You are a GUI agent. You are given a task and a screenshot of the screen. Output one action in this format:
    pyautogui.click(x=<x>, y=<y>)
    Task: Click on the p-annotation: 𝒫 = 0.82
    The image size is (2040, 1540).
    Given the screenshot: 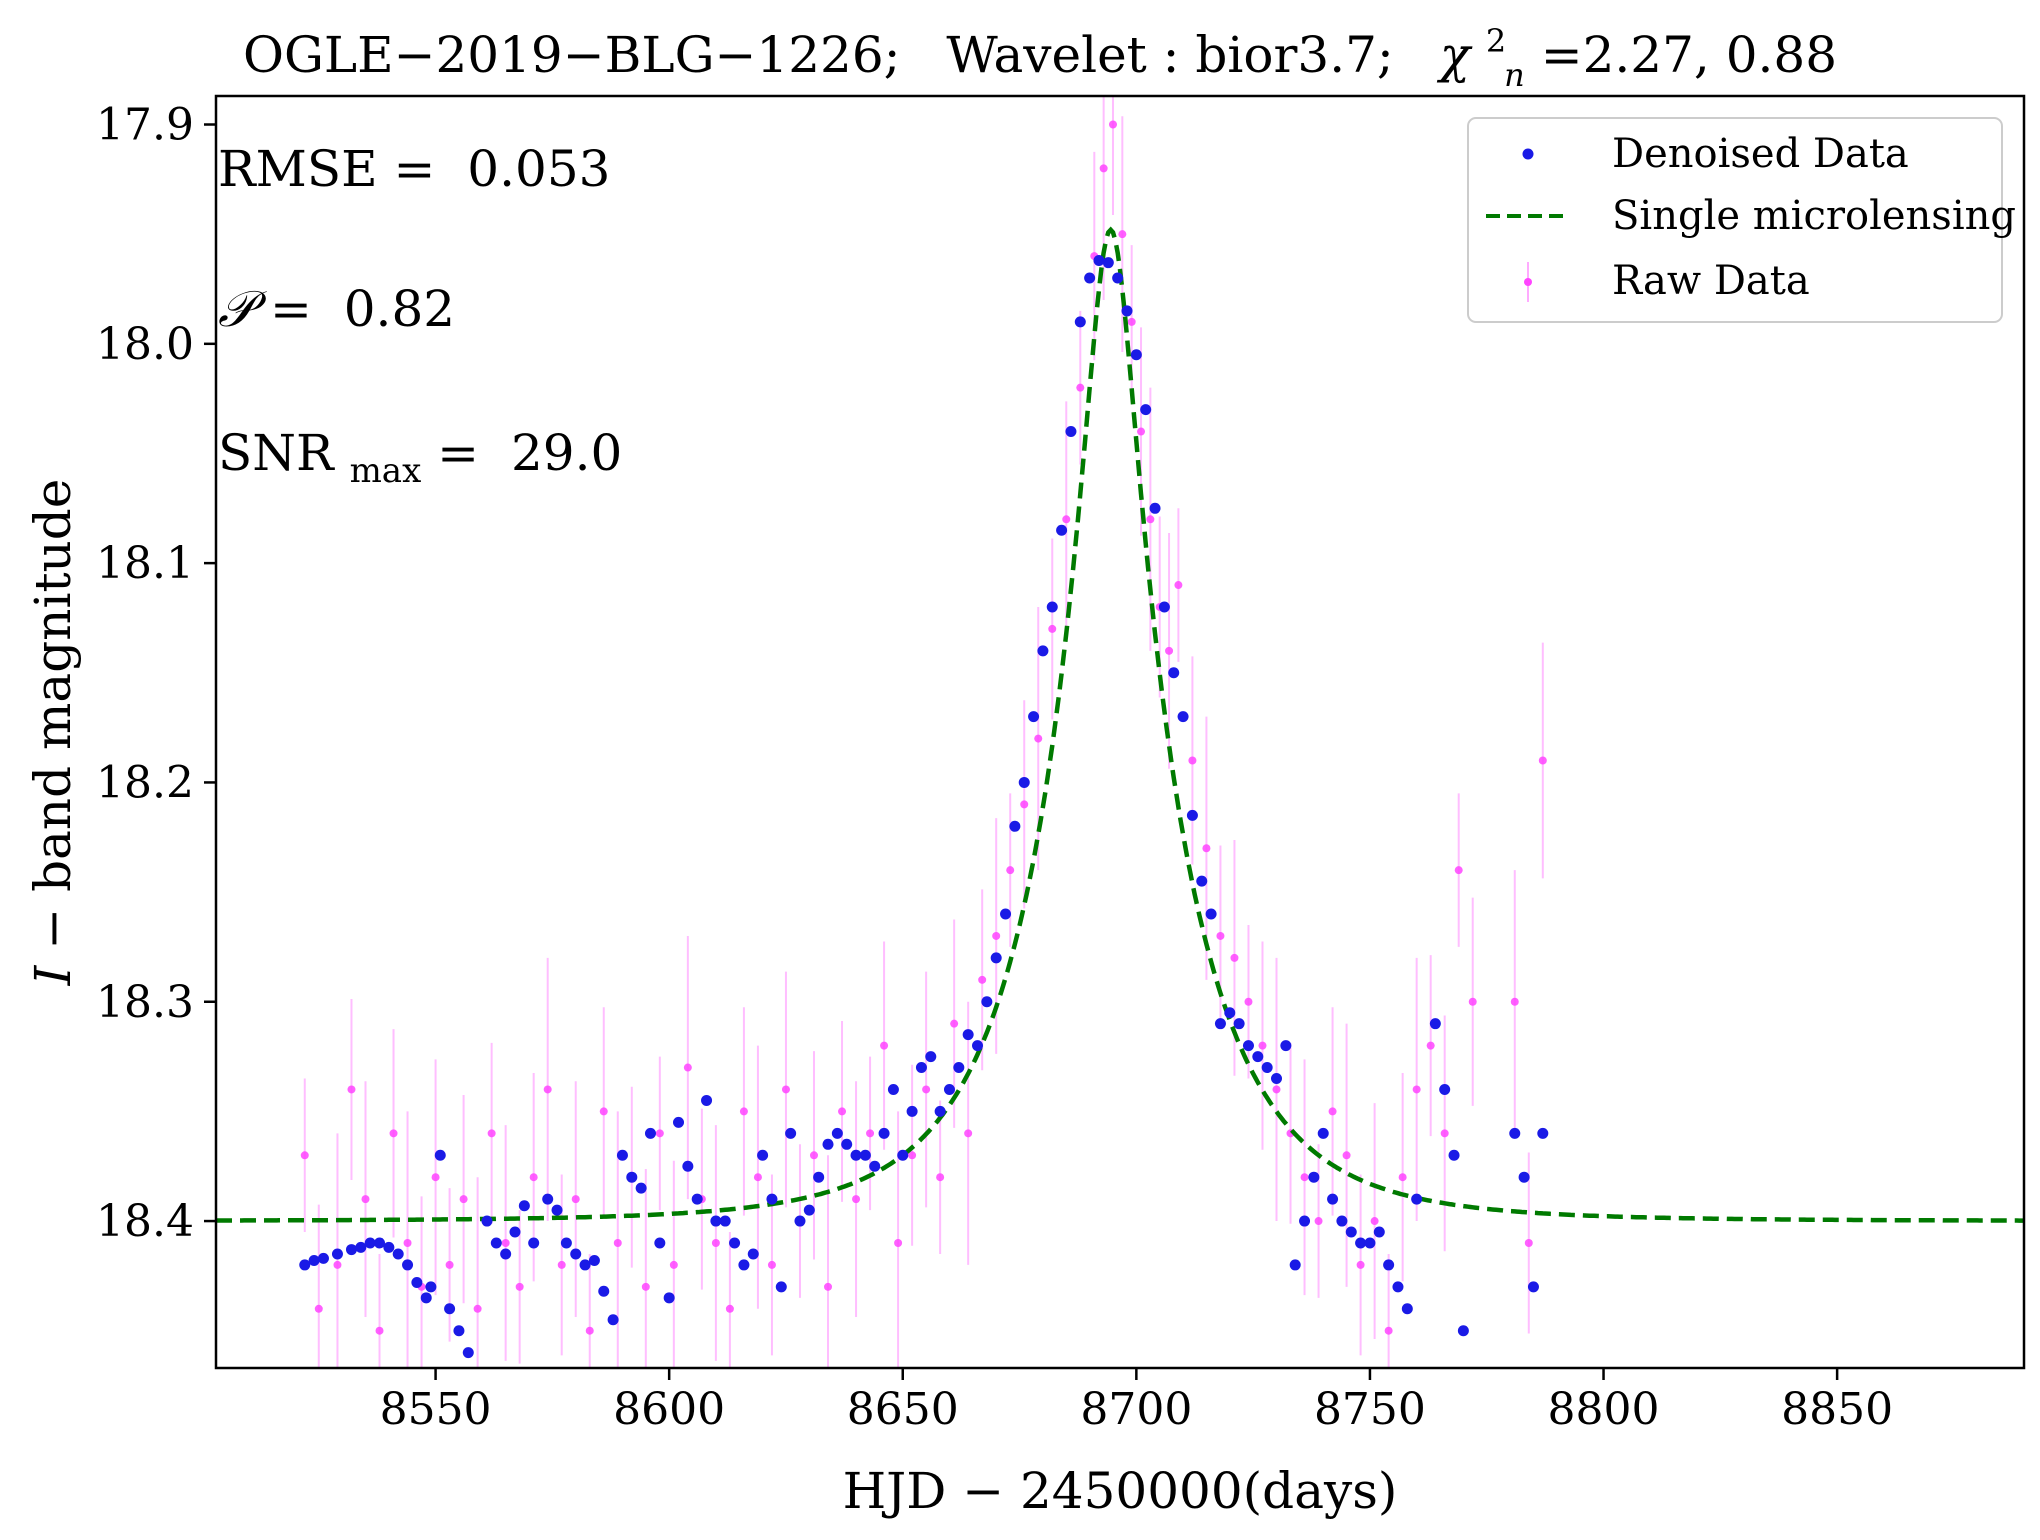 What is the action you would take?
    pyautogui.click(x=336, y=309)
    